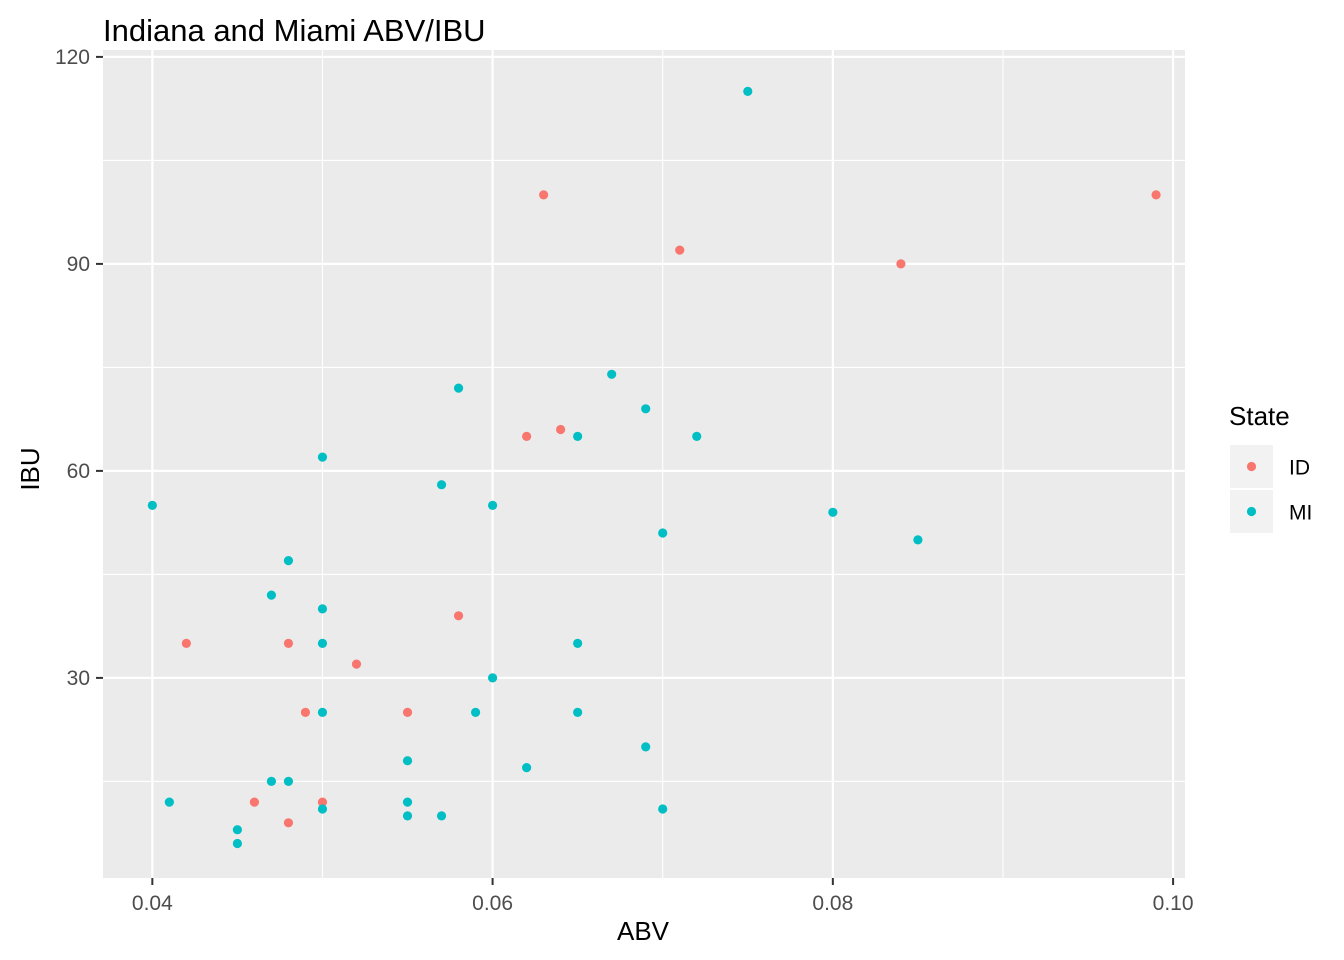  I want to click on legend-label-mi: MI, so click(1300, 513).